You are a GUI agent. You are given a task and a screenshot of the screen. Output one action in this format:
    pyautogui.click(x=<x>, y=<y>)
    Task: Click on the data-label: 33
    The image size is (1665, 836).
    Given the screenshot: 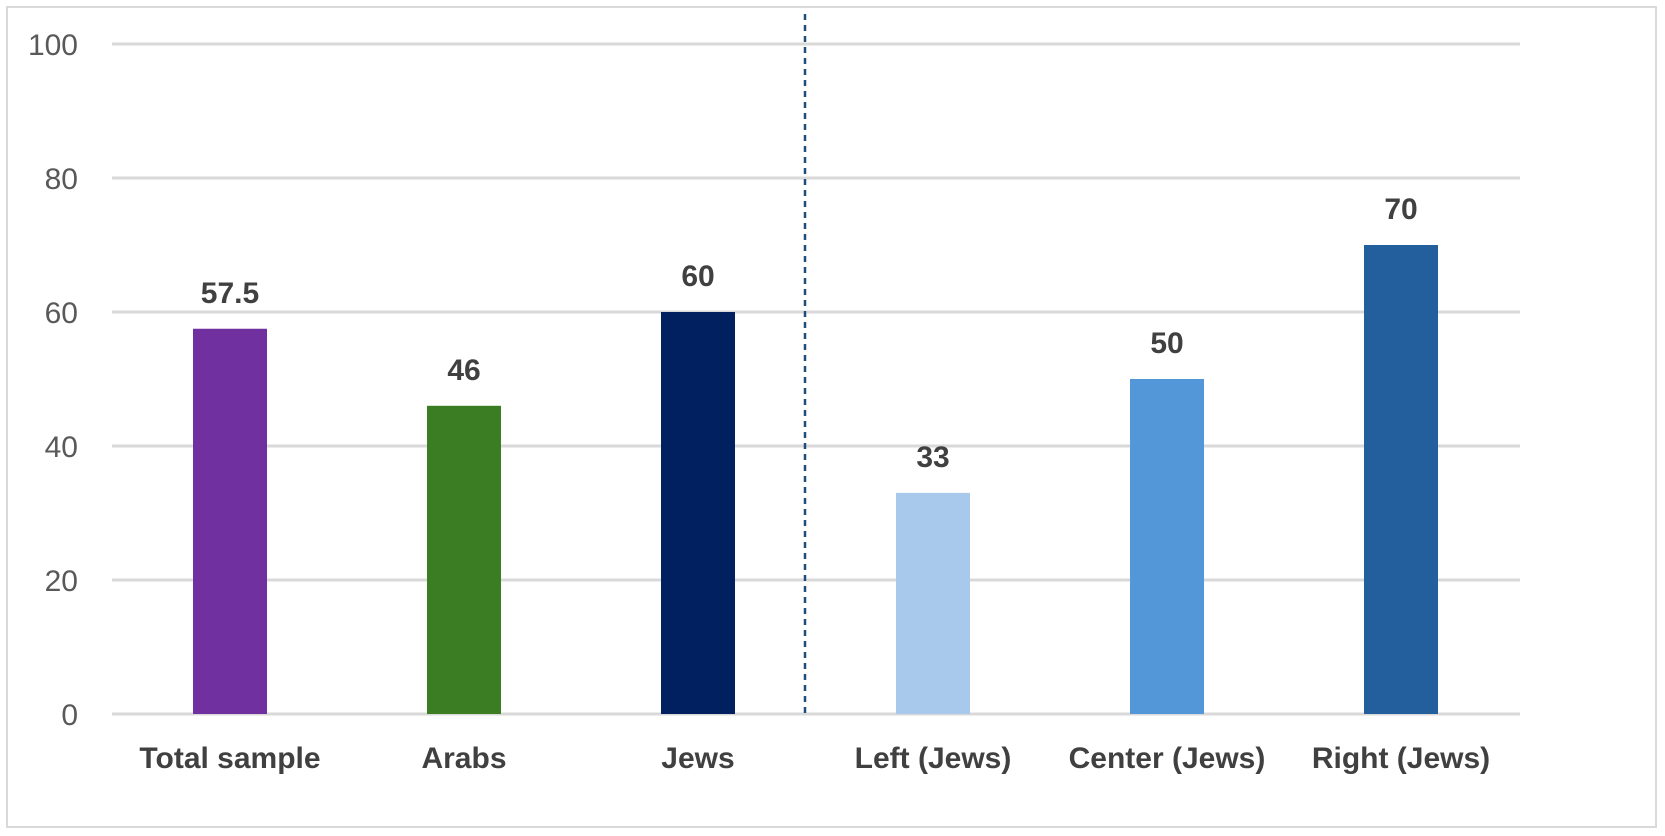 What is the action you would take?
    pyautogui.click(x=932, y=457)
    